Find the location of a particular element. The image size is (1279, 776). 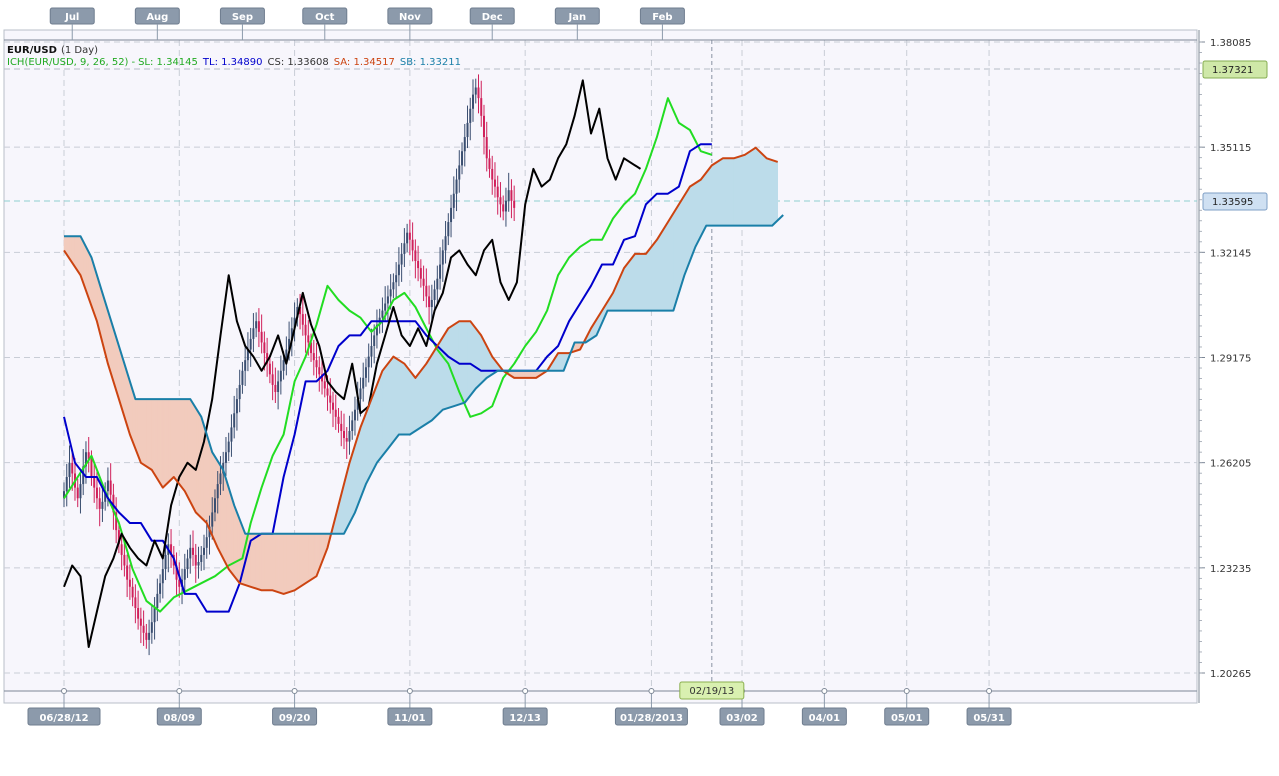

month-label: Sep is located at coordinates (242, 17).